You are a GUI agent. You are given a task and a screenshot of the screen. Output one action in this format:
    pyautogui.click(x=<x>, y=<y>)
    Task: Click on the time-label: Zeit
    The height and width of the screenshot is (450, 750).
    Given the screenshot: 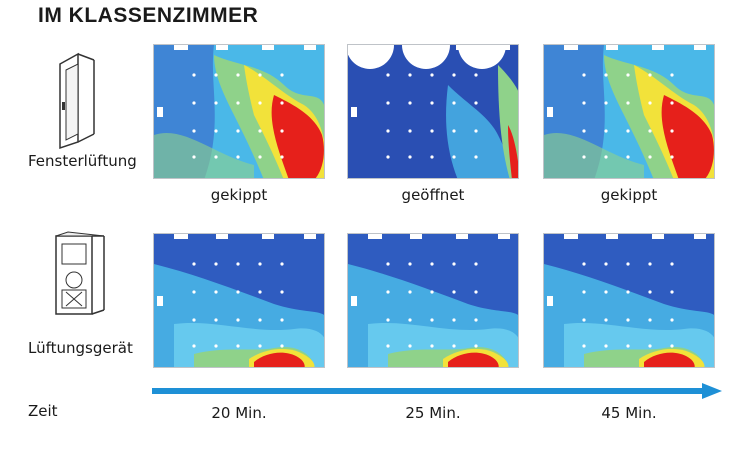 What is the action you would take?
    pyautogui.click(x=43, y=411)
    